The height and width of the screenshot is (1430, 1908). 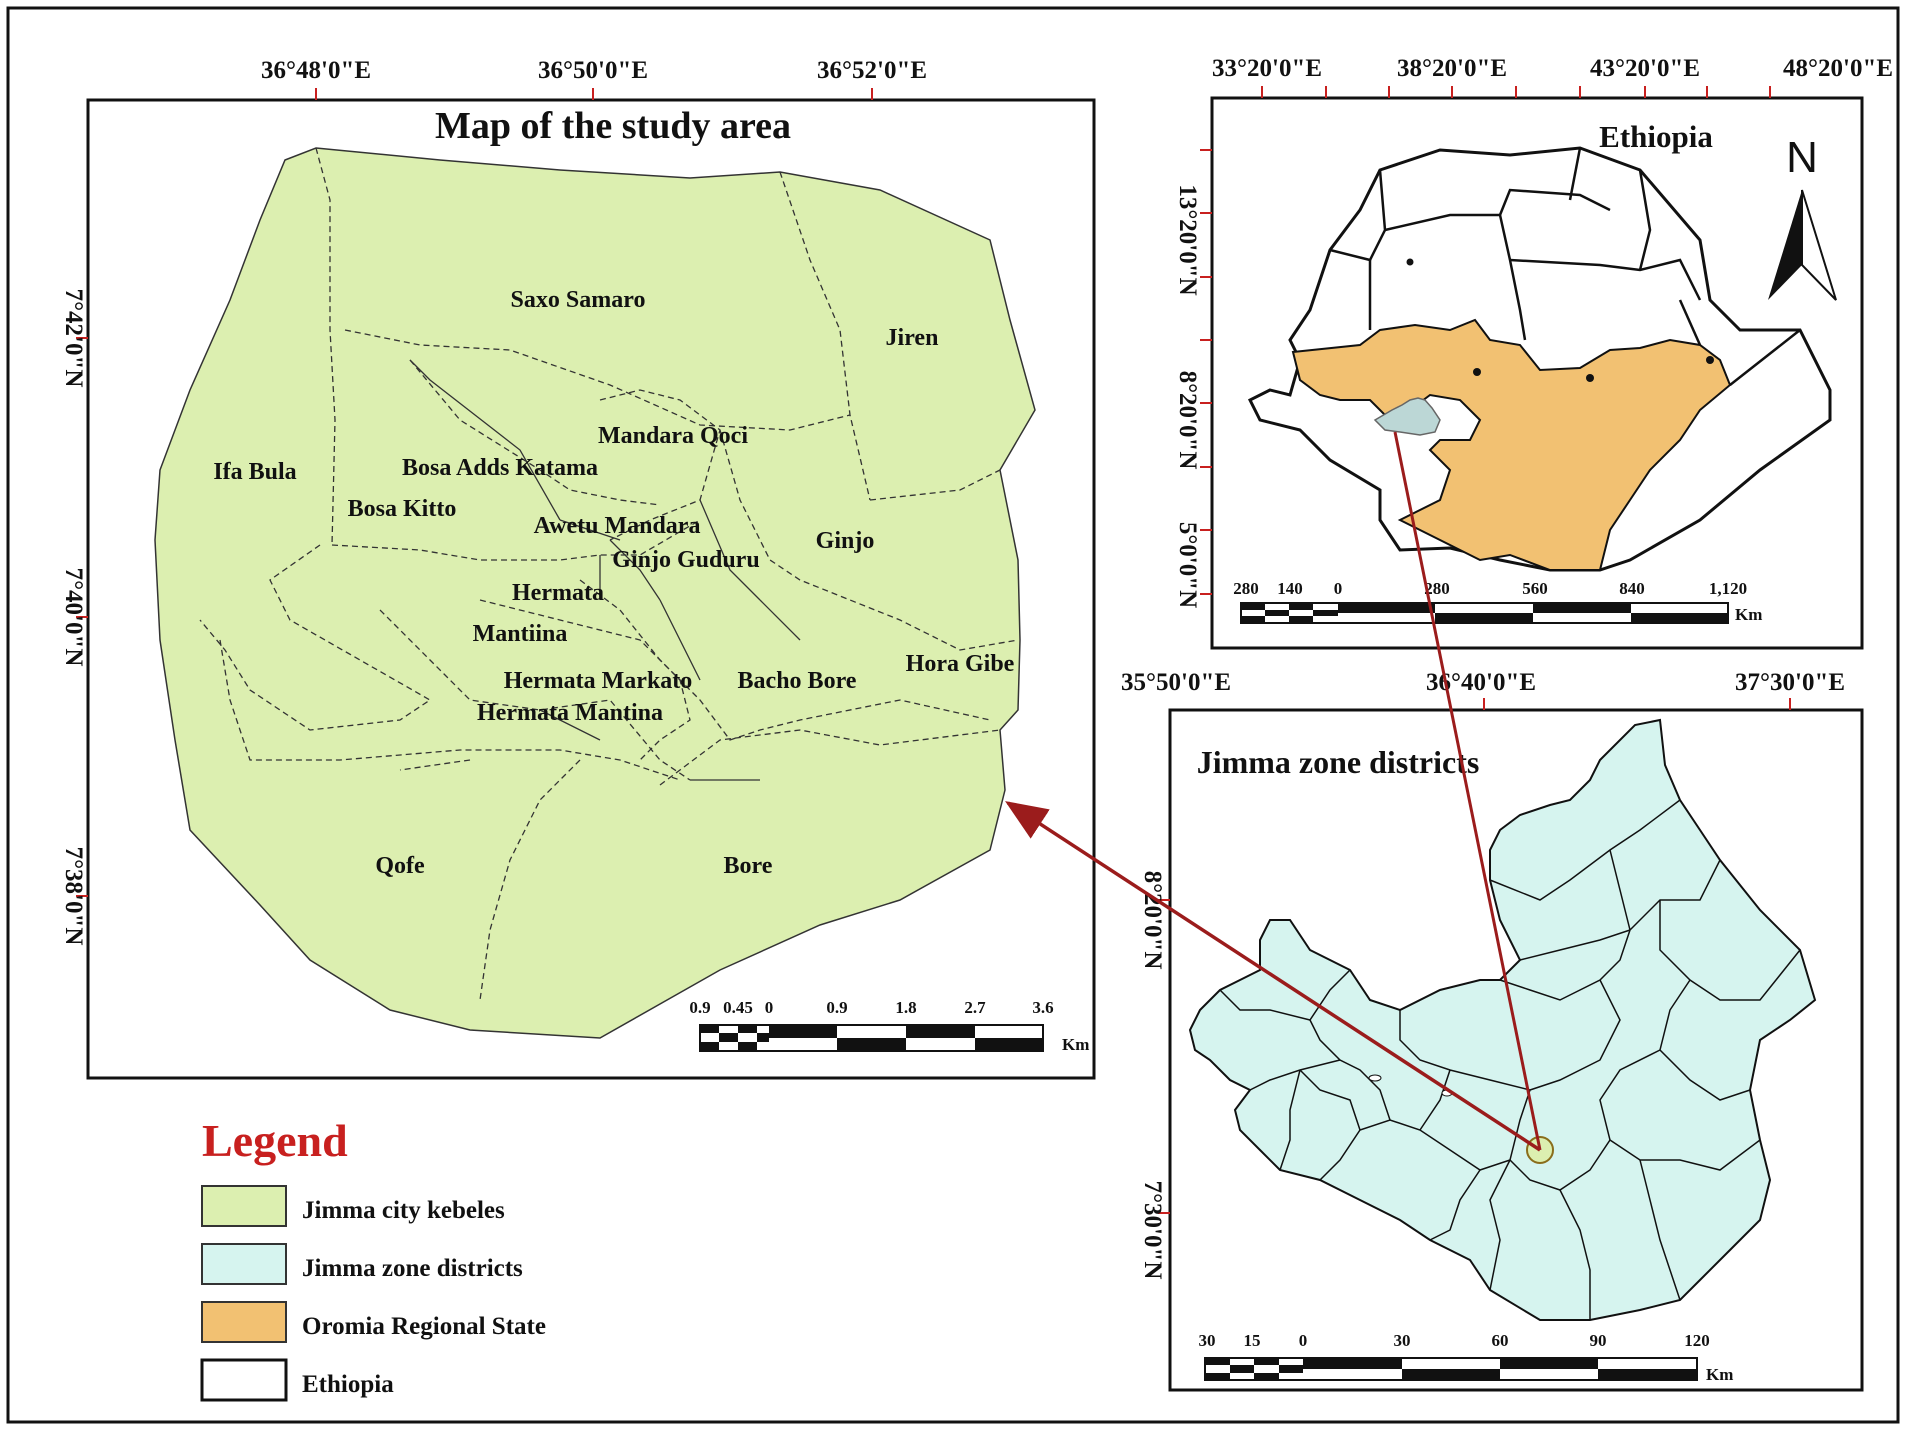 I want to click on legend-item: Oromia Regional State, so click(x=373, y=1322).